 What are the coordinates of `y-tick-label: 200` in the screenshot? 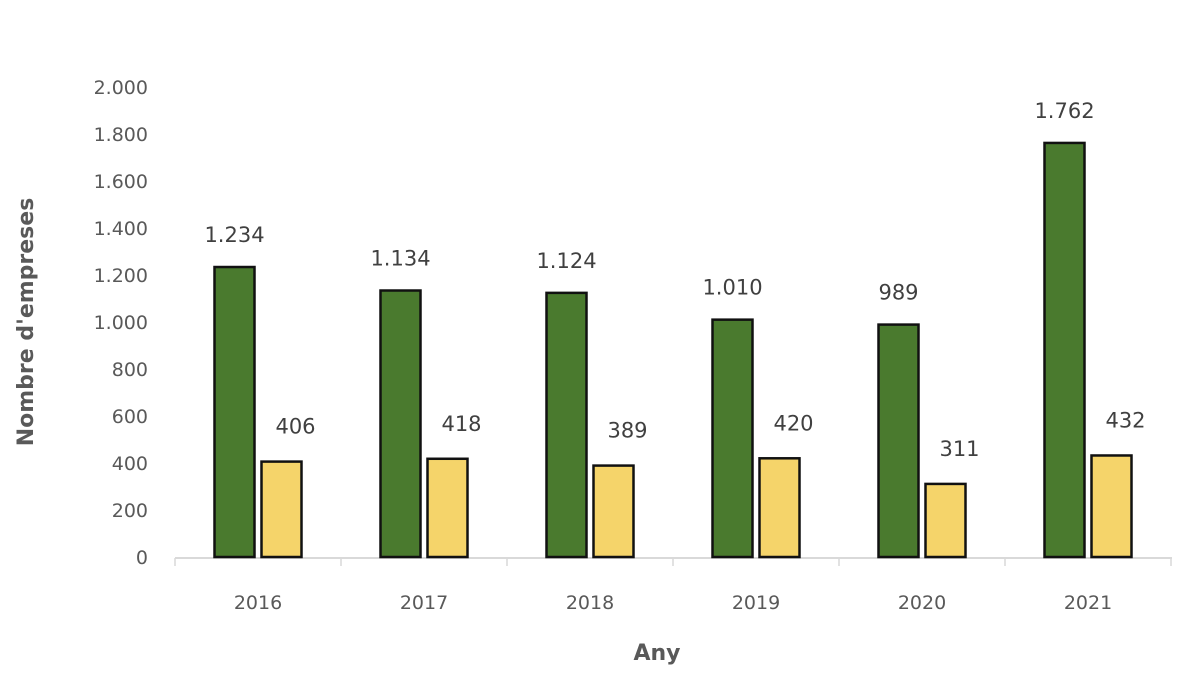 It's located at (130, 511).